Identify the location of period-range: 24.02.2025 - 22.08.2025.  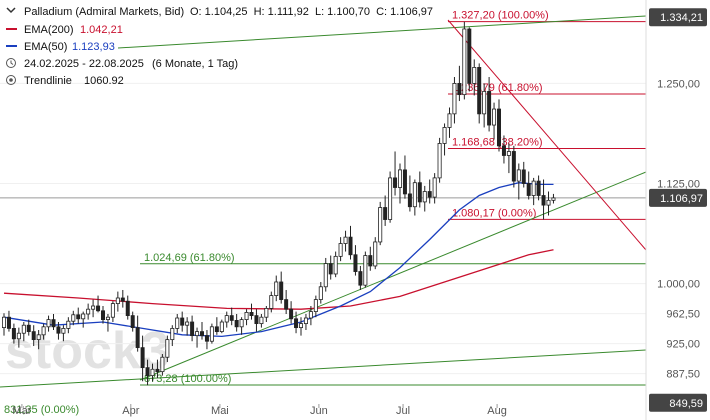
(84, 64).